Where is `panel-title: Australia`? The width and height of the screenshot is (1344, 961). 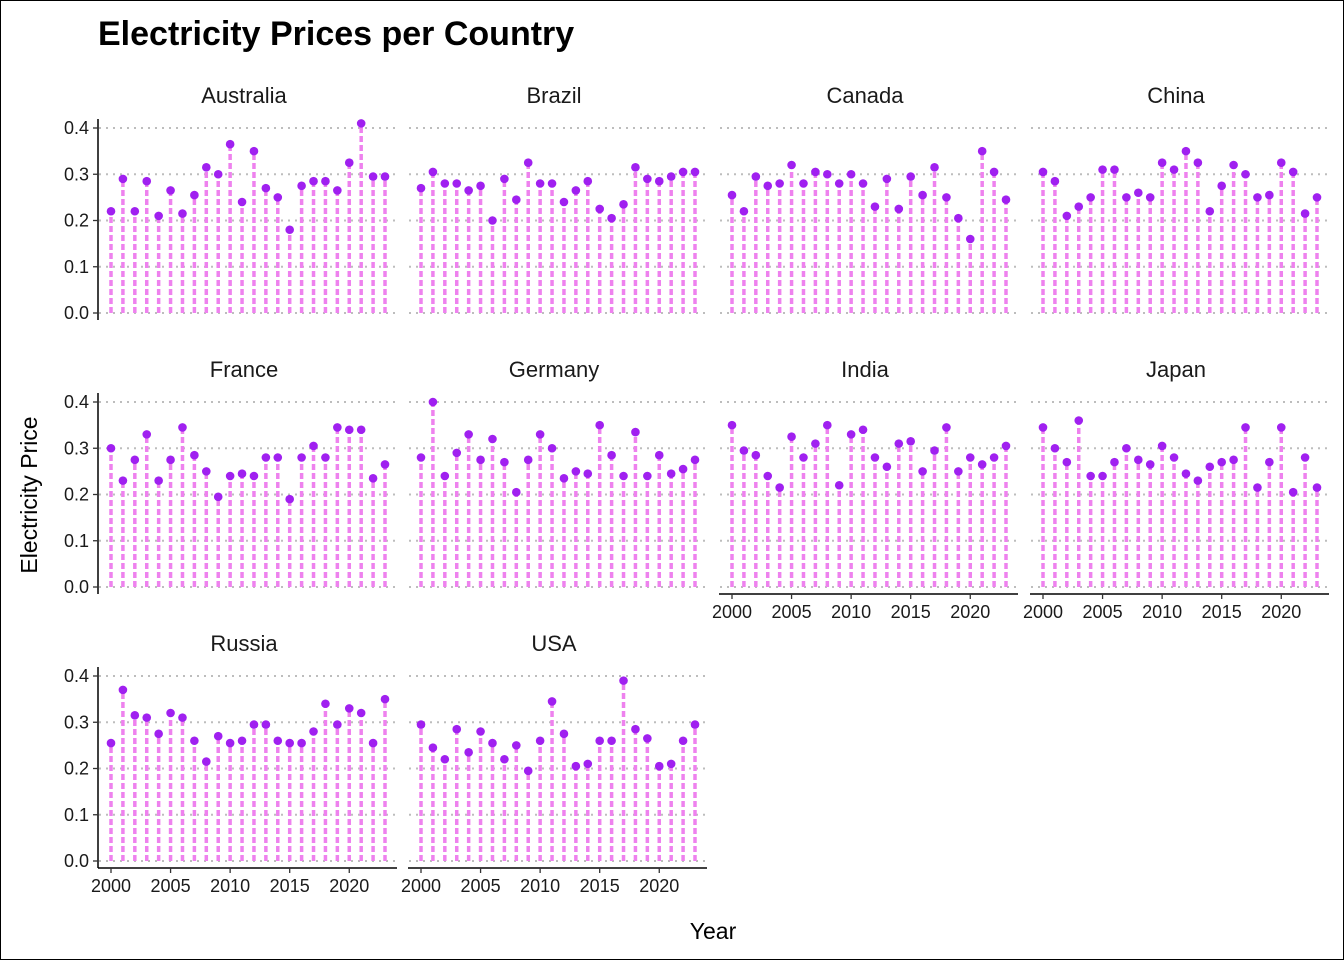
panel-title: Australia is located at coordinates (244, 95).